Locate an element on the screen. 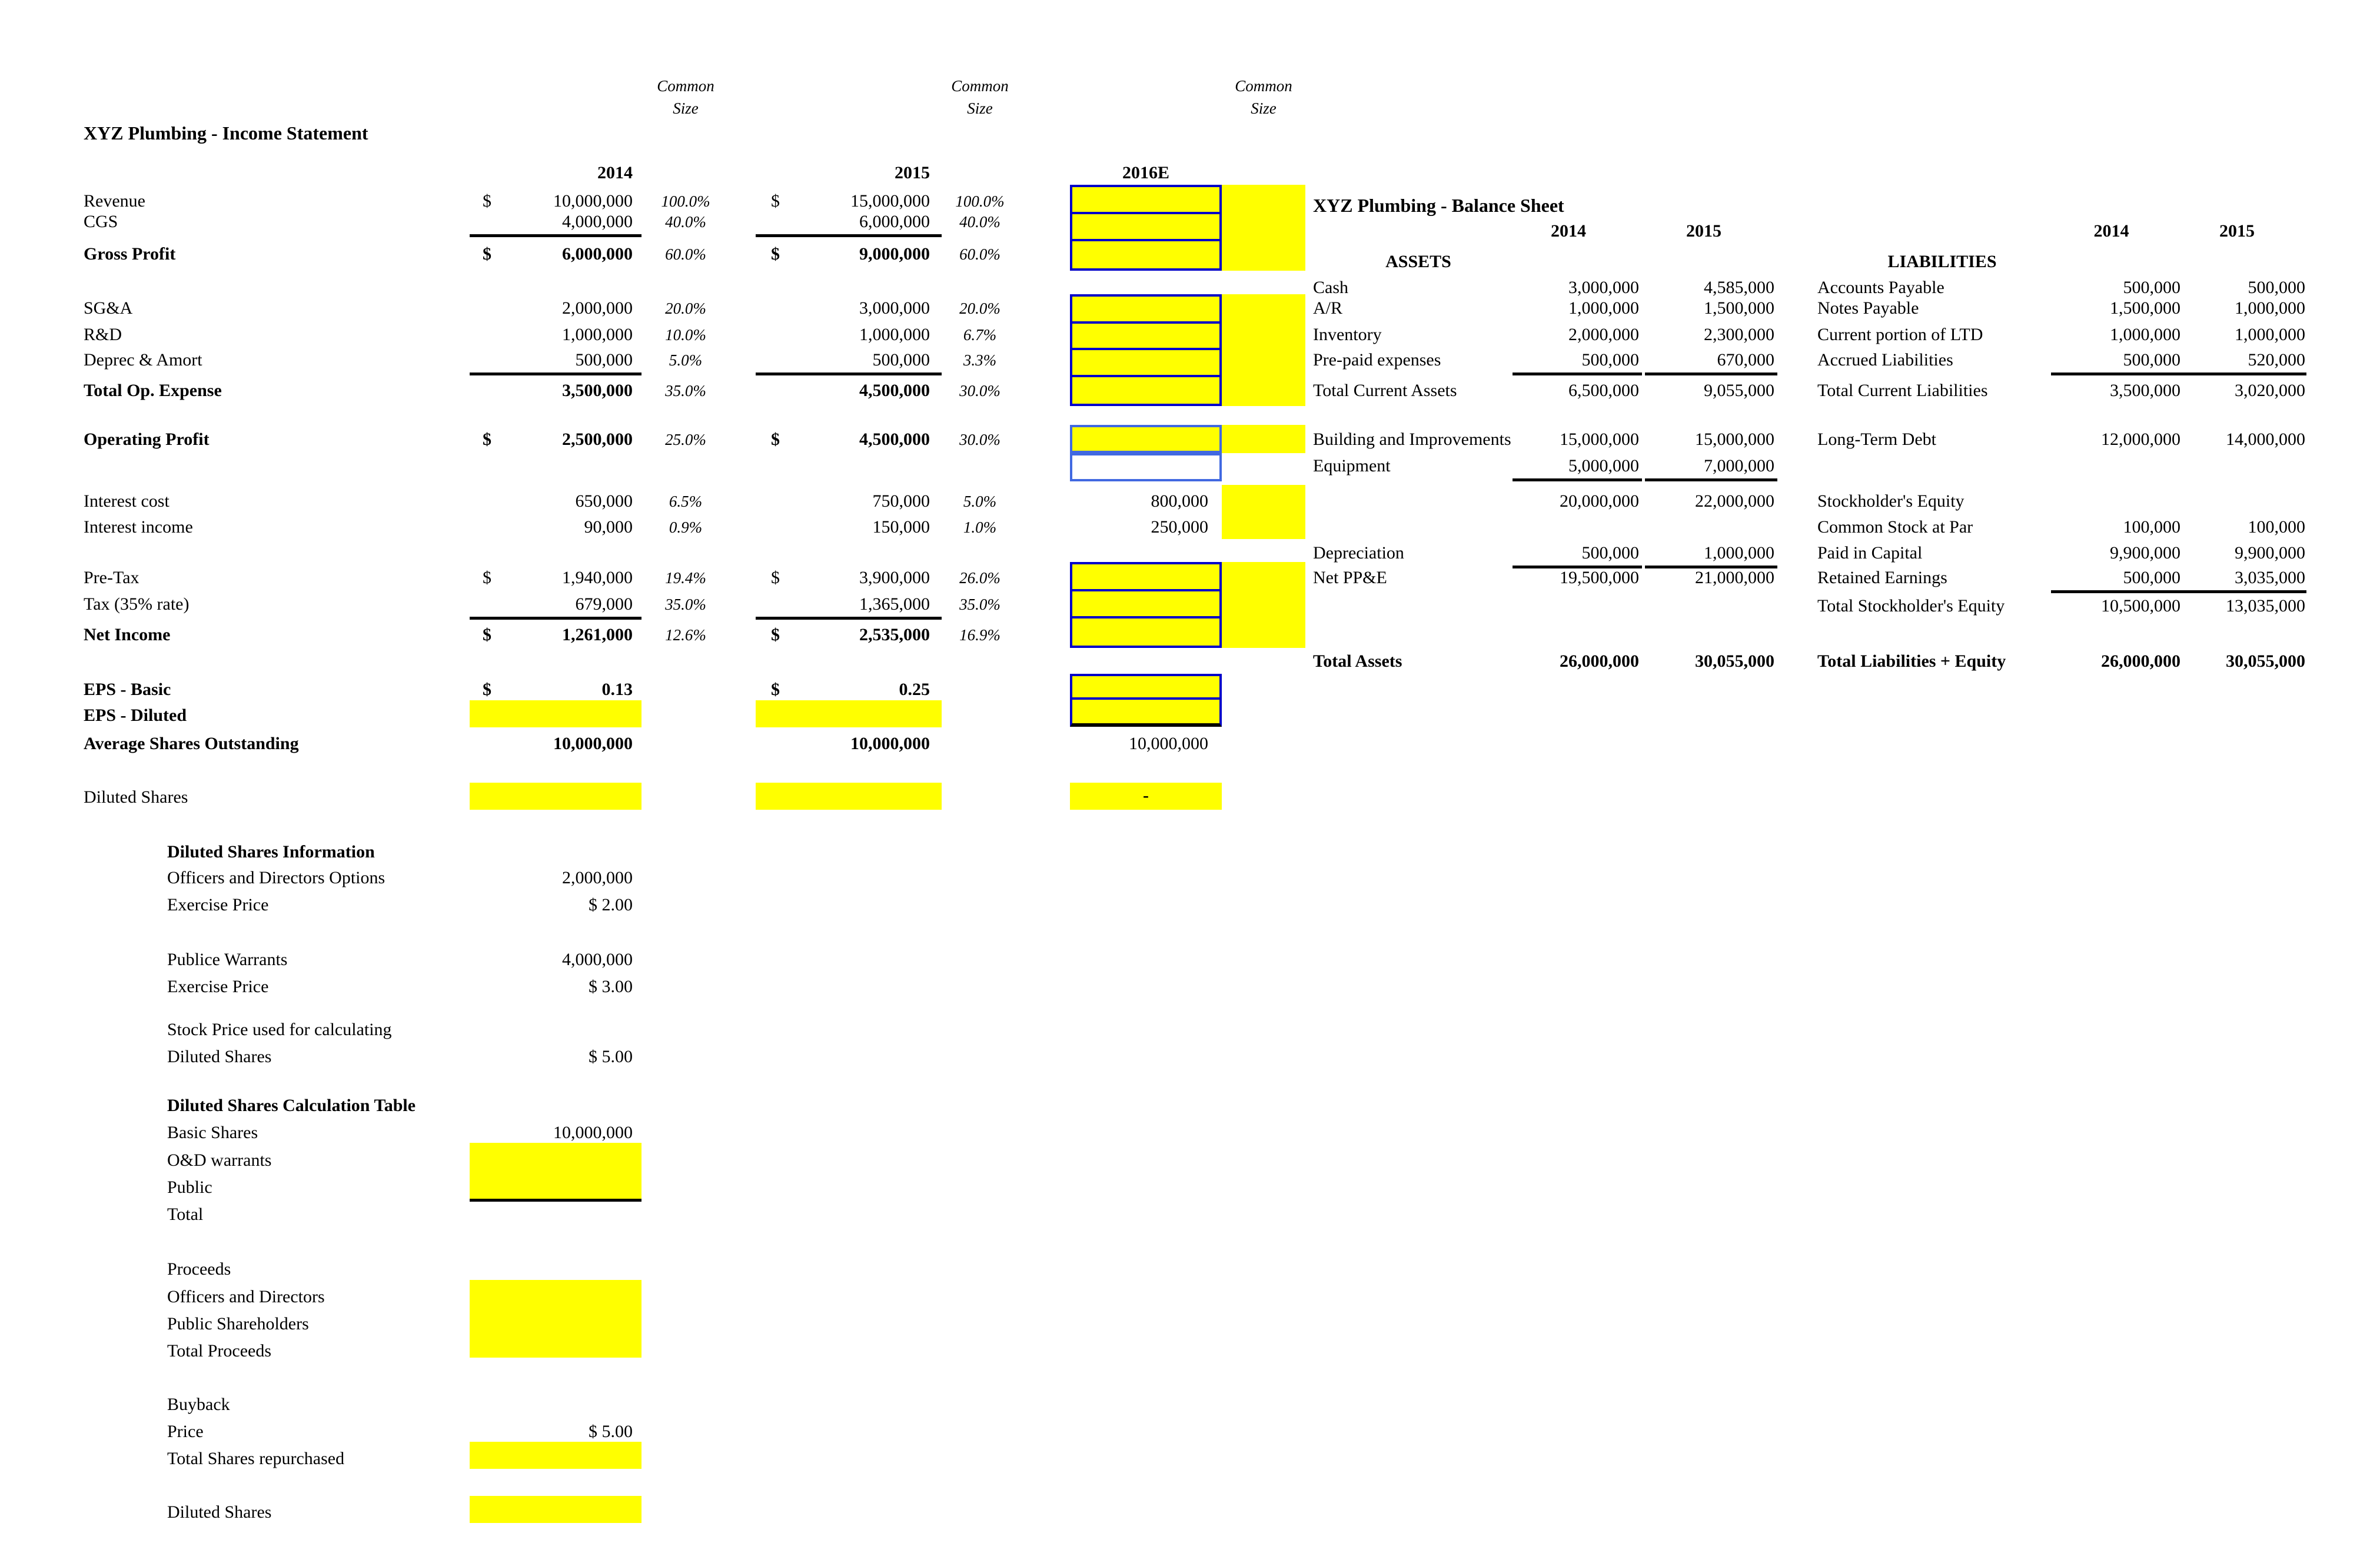  input-cell-total-shares-repurchased is located at coordinates (555, 1456).